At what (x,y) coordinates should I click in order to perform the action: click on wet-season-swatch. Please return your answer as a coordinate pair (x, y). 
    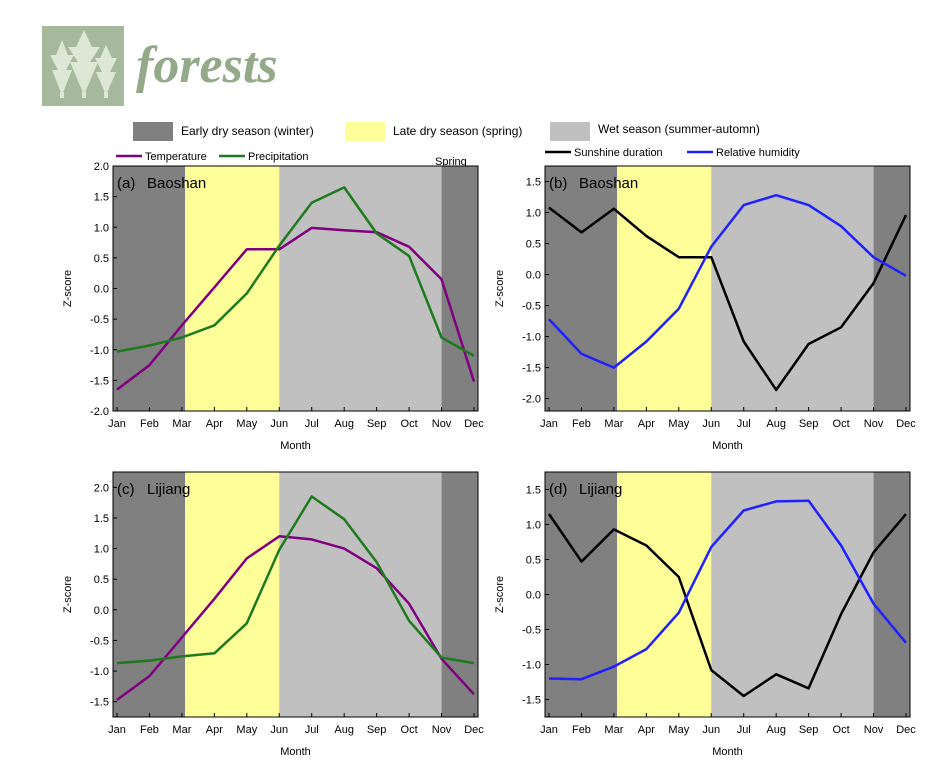
    Looking at the image, I should click on (570, 131).